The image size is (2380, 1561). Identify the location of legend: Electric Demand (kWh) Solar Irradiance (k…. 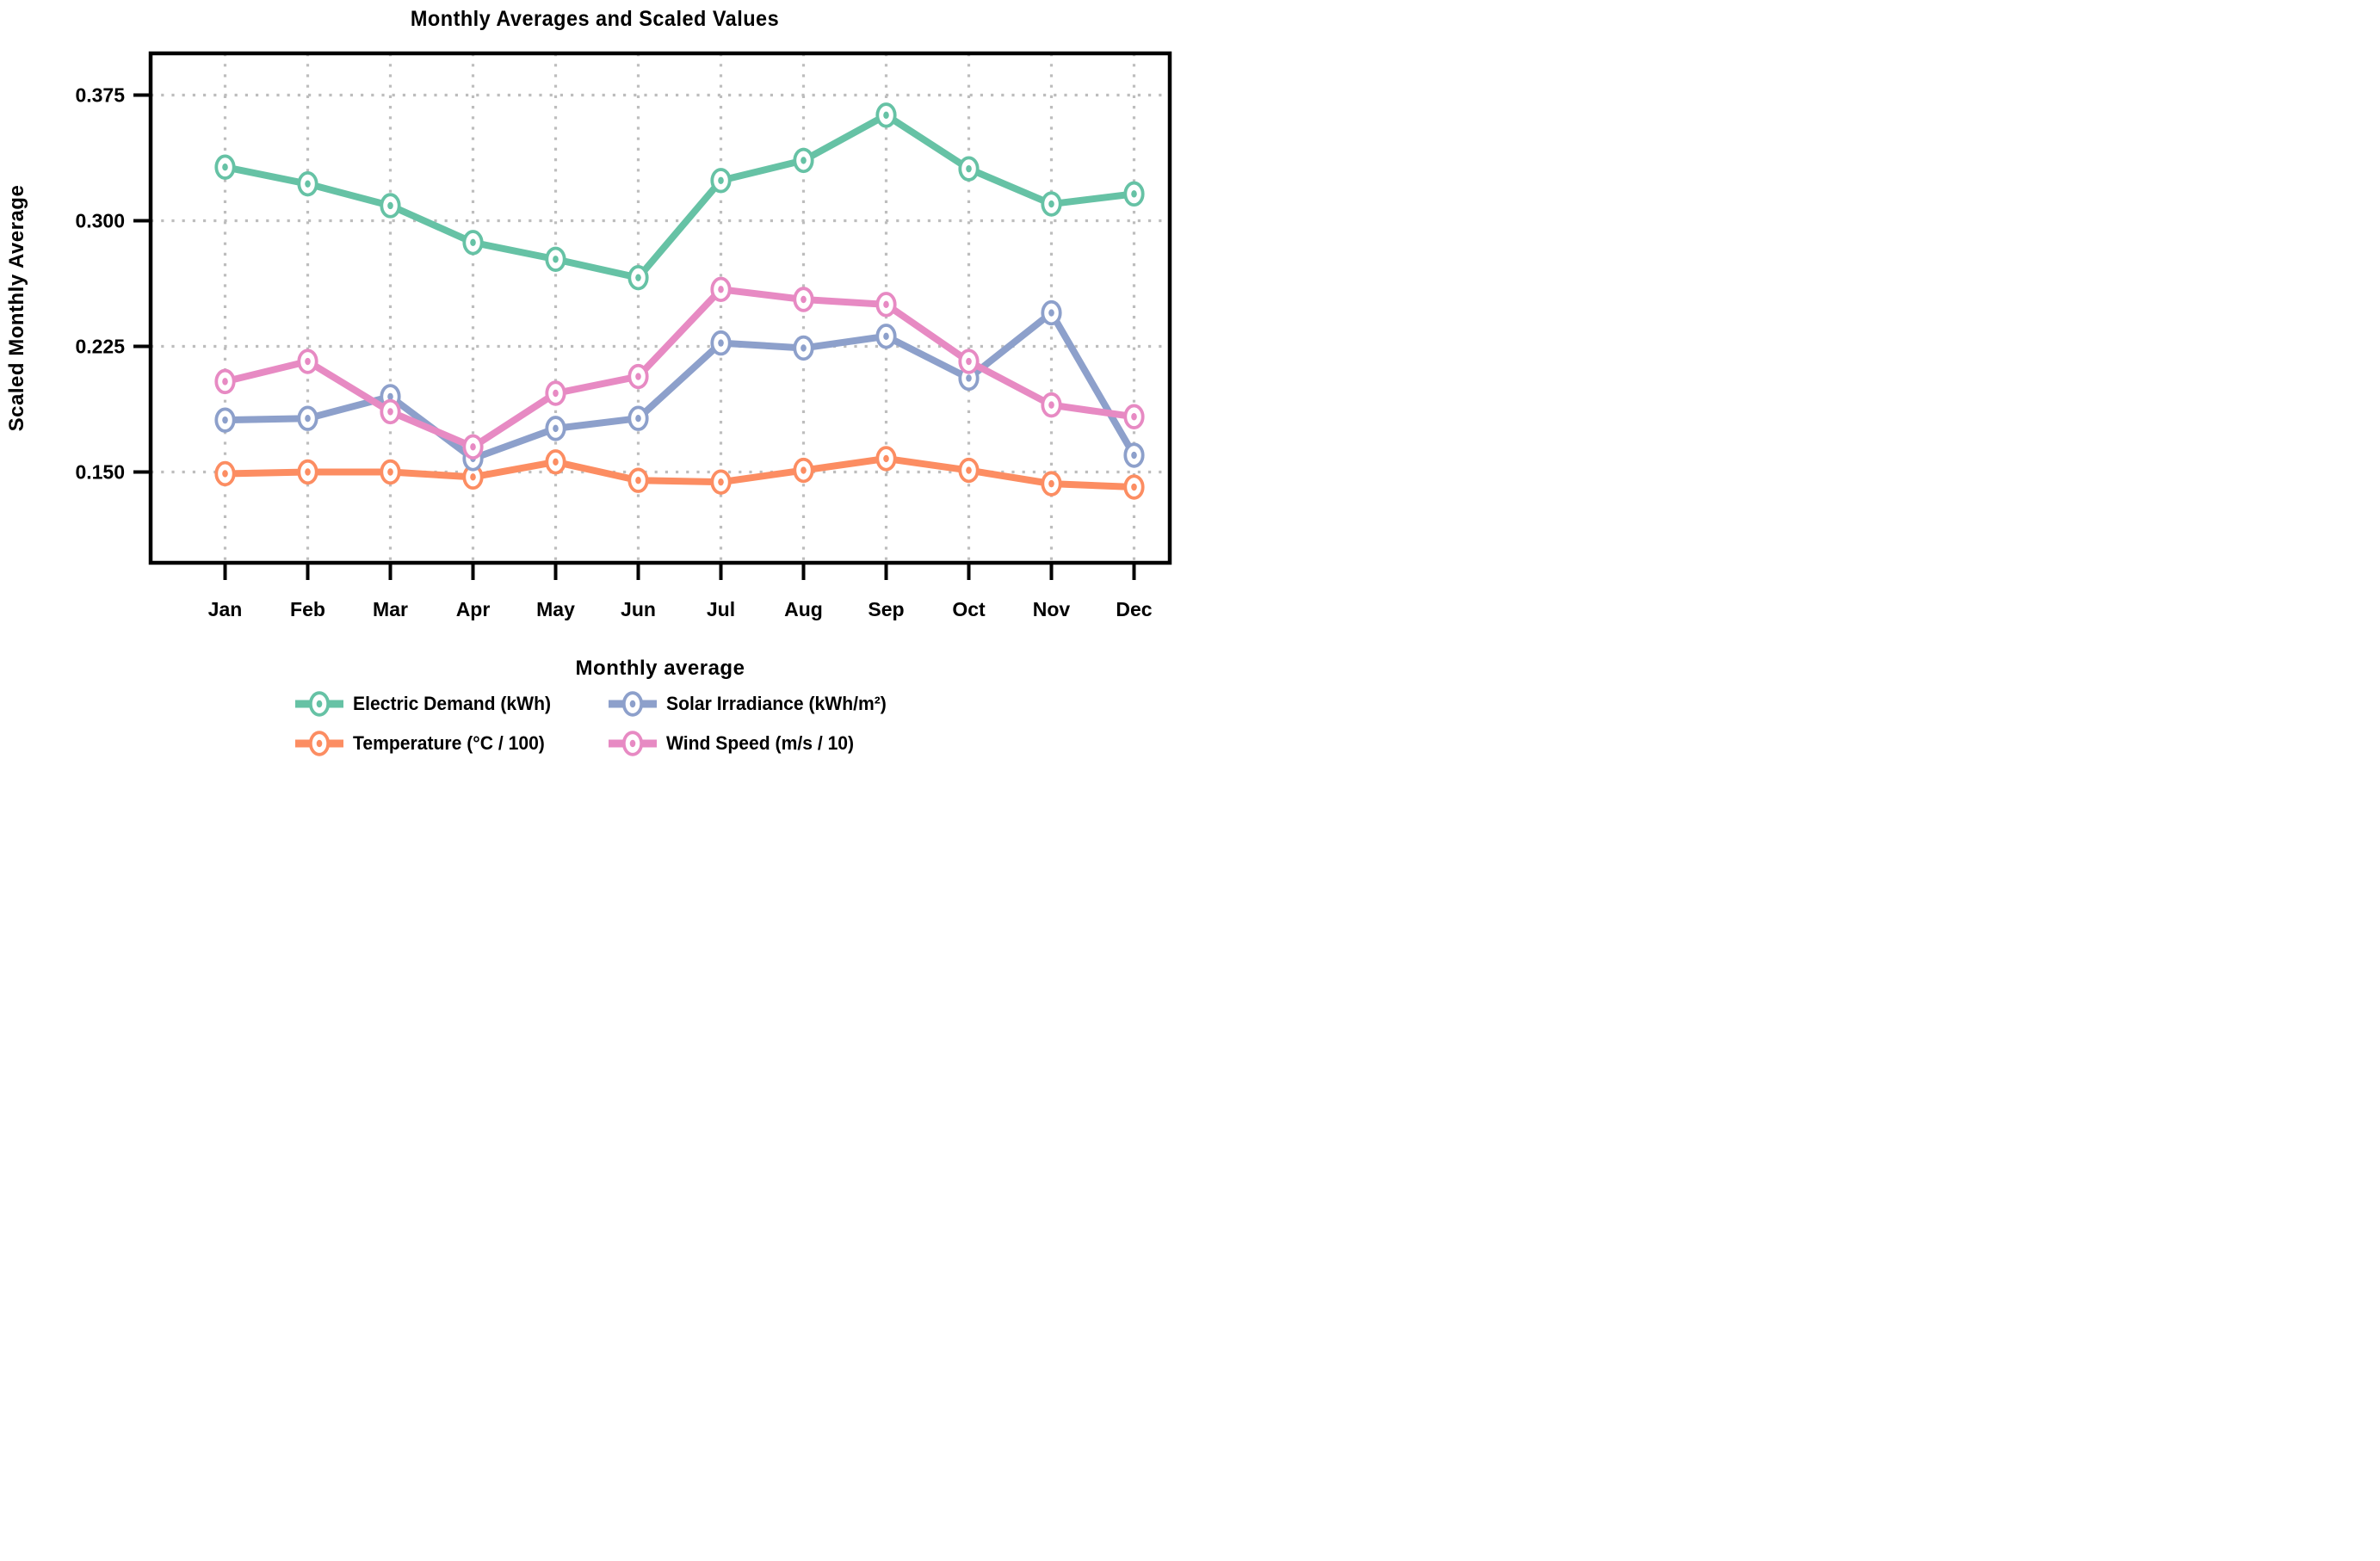
(595, 723).